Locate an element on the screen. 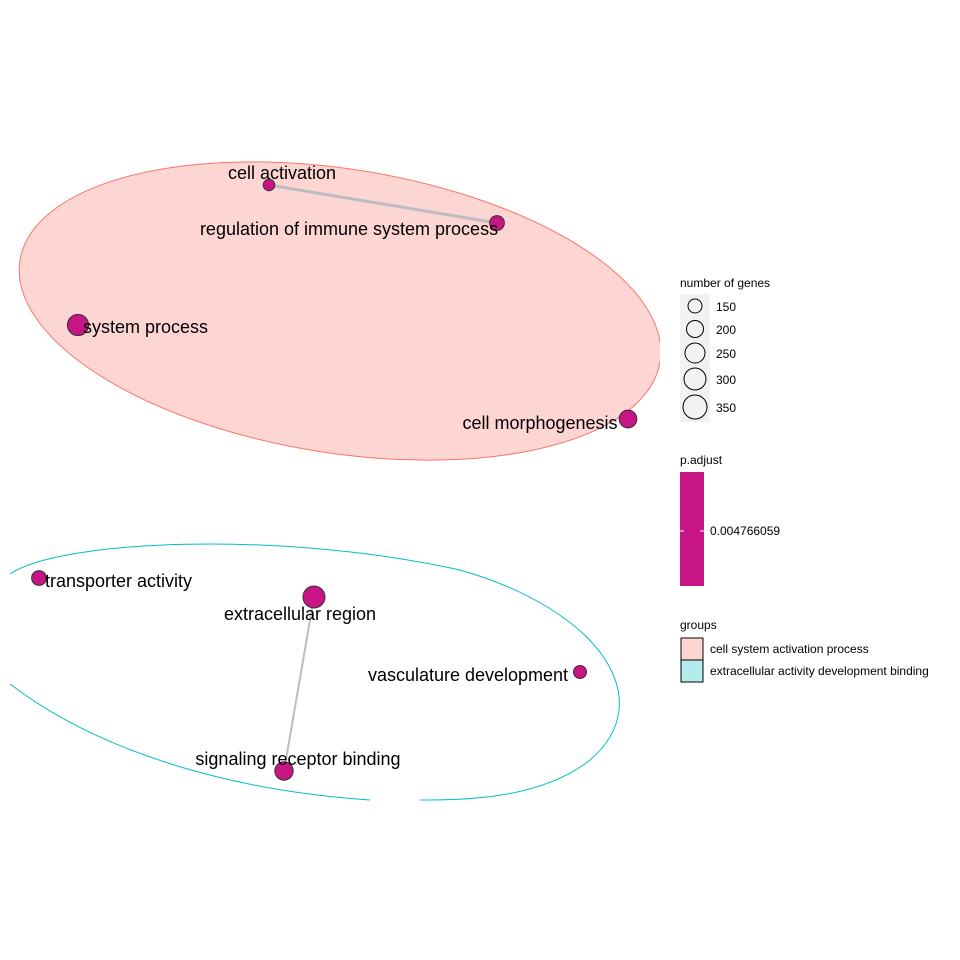 The height and width of the screenshot is (960, 960). color-legend-title: p.adjust is located at coordinates (701, 460).